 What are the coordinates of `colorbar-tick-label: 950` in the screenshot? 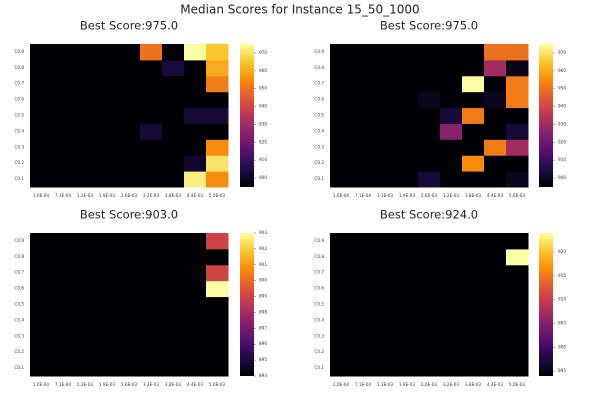 It's located at (263, 88).